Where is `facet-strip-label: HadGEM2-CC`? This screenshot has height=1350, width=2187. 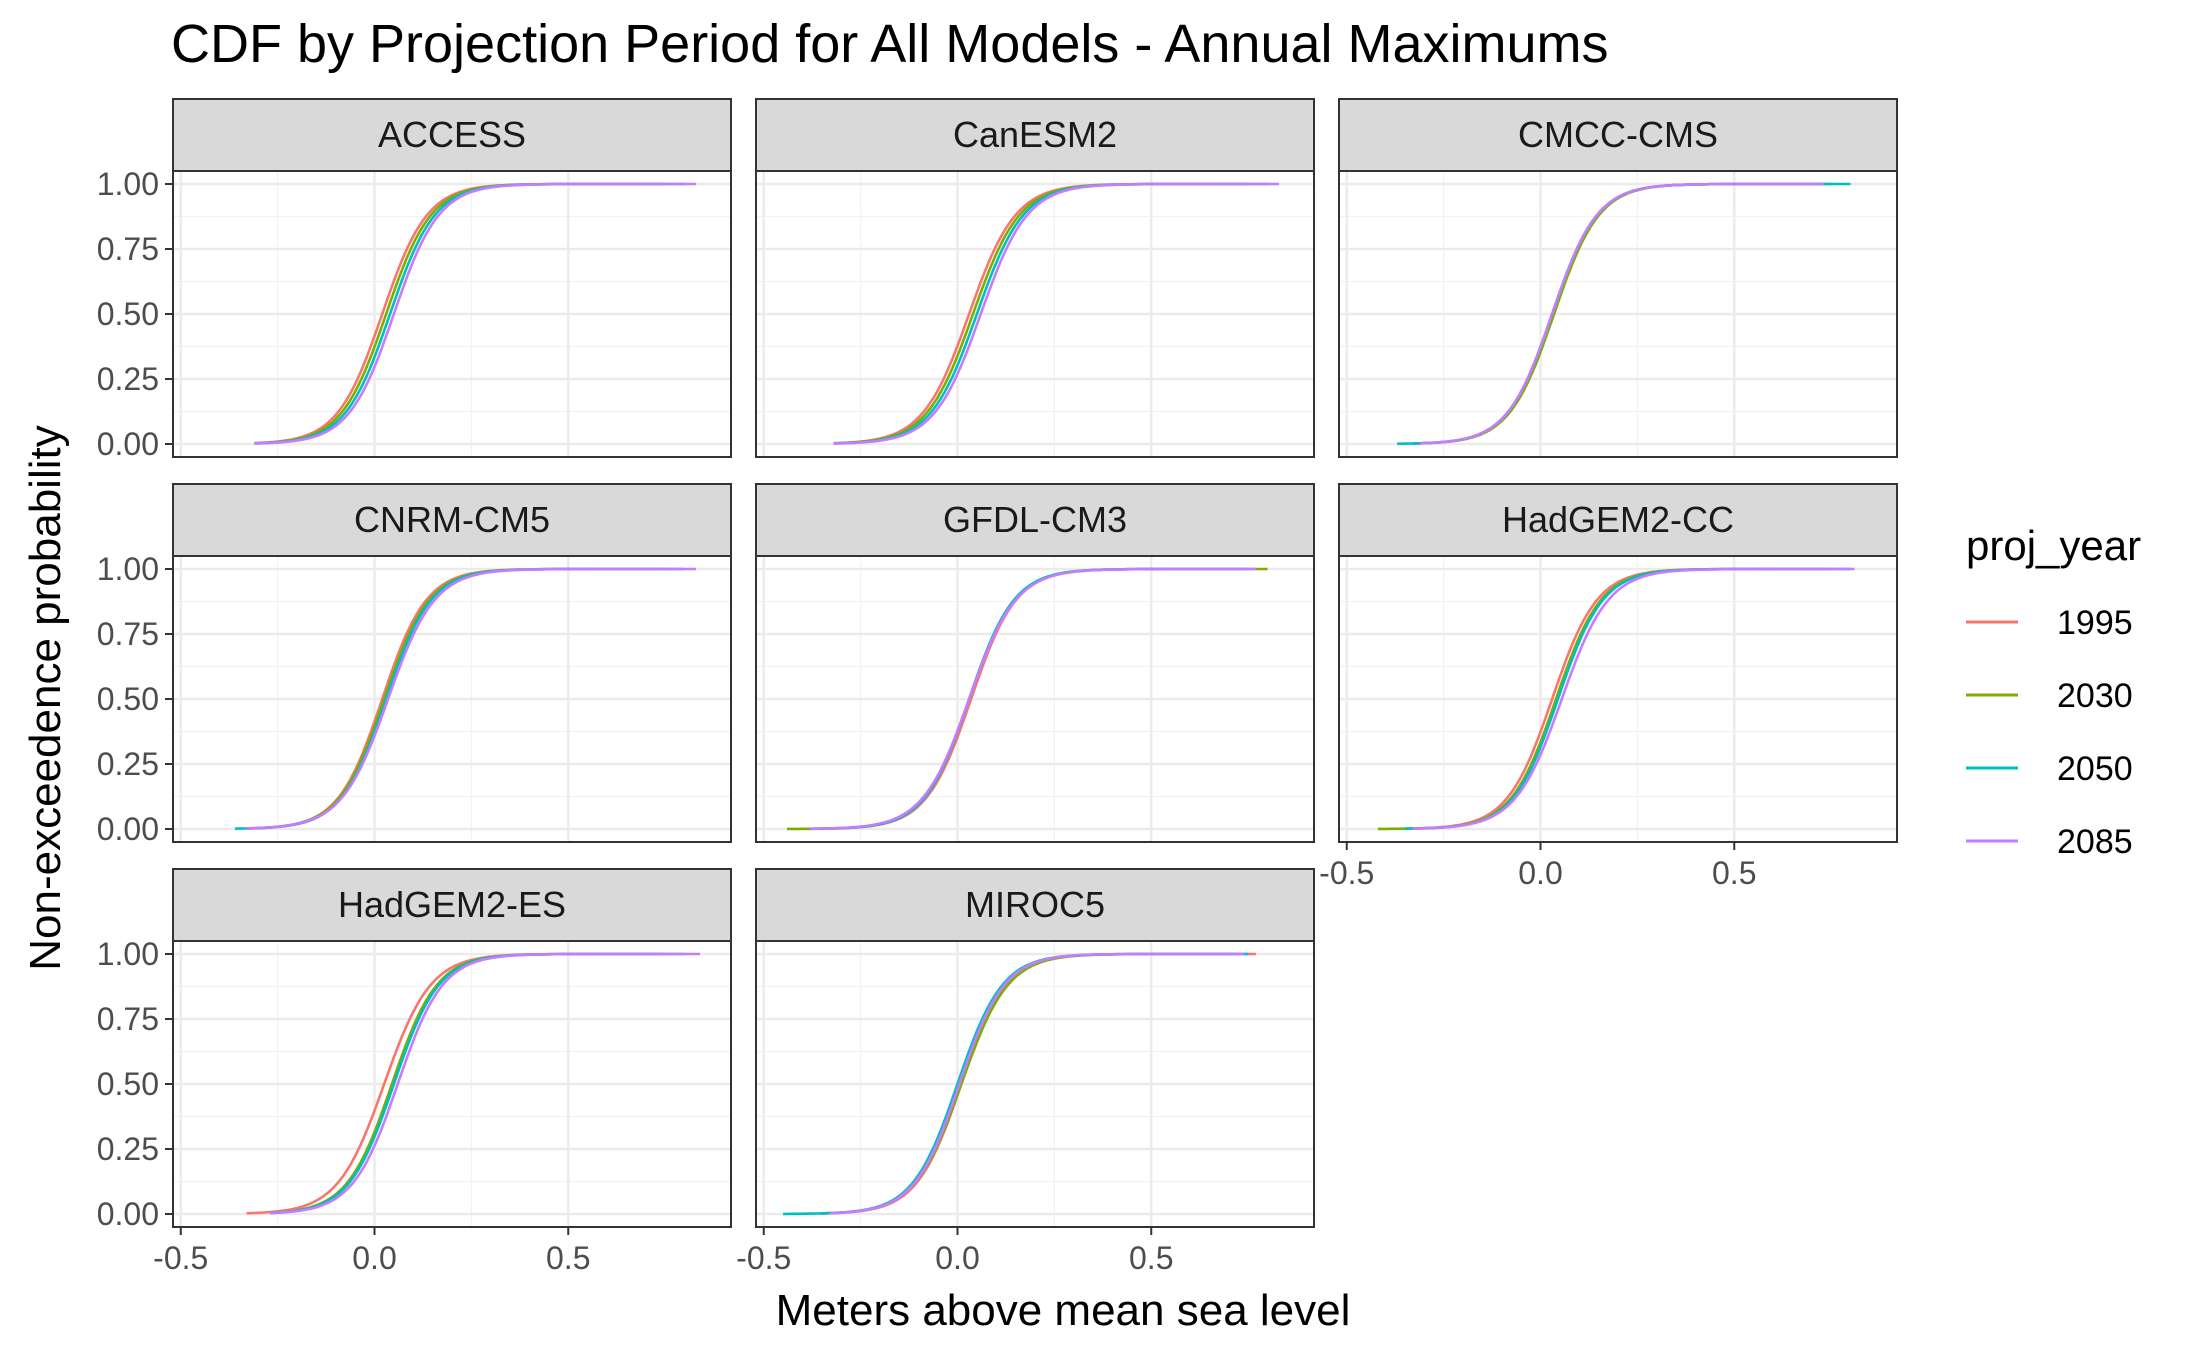
facet-strip-label: HadGEM2-CC is located at coordinates (1618, 519).